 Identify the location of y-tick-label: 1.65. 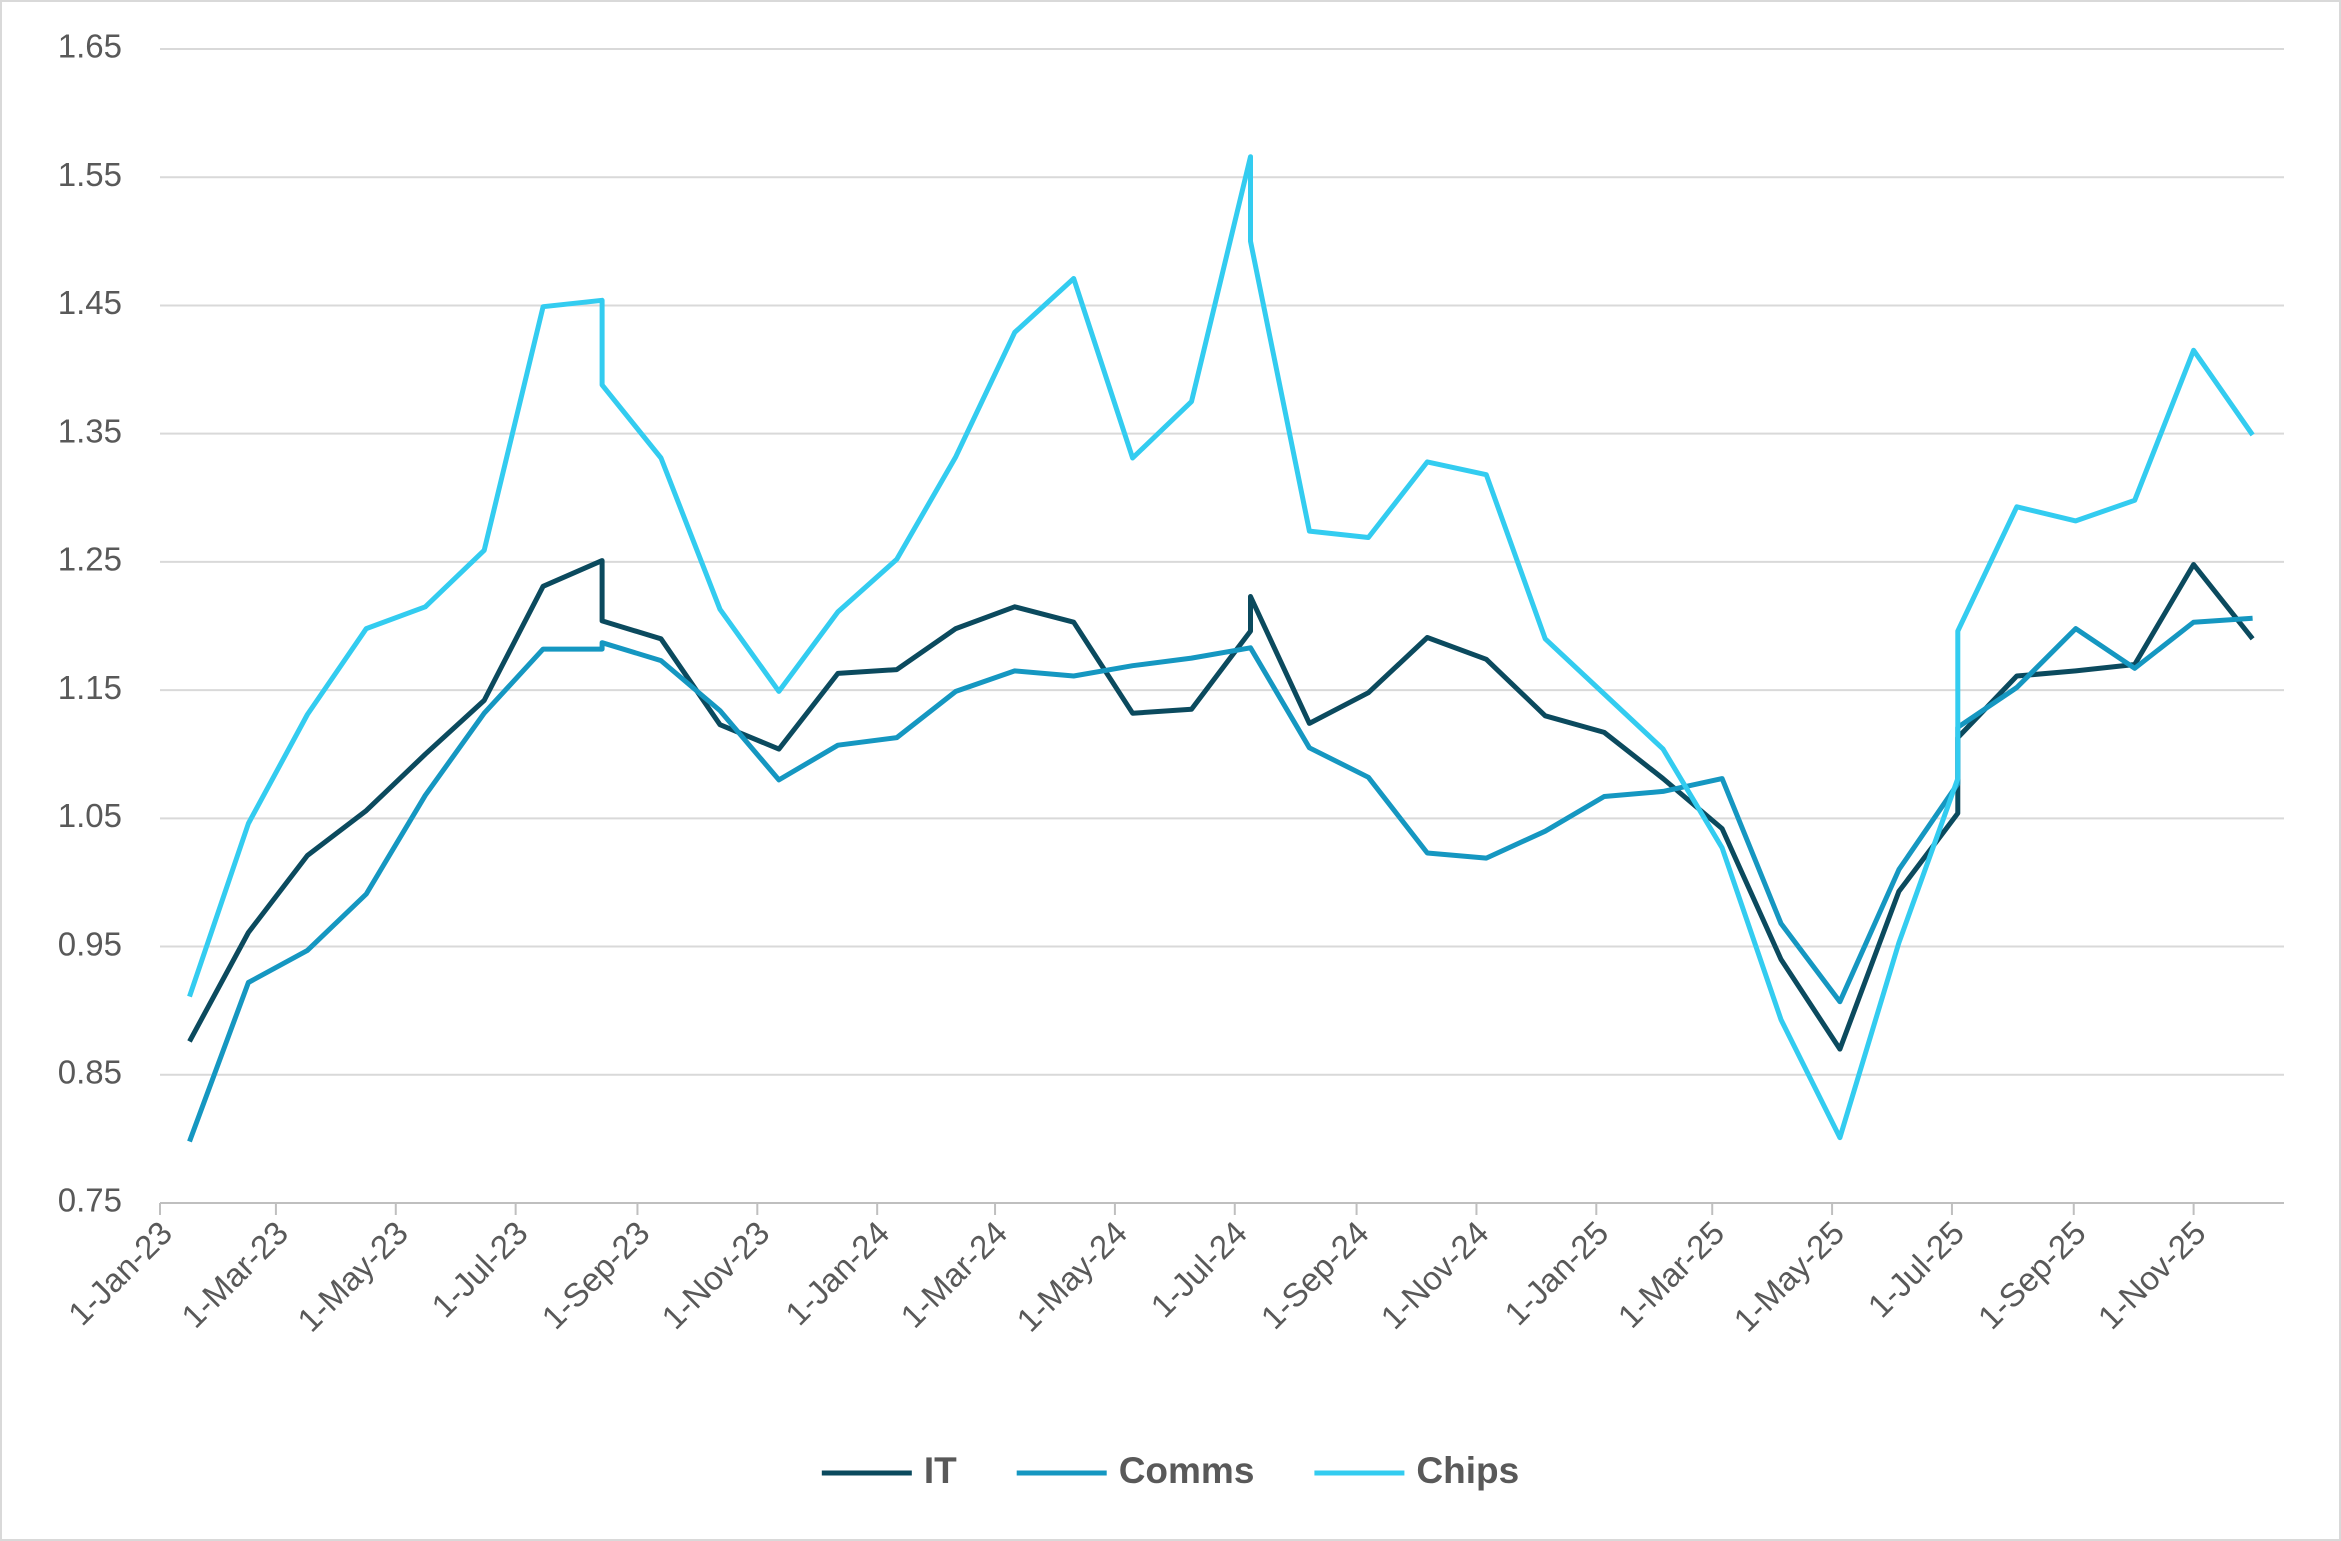
(90, 46).